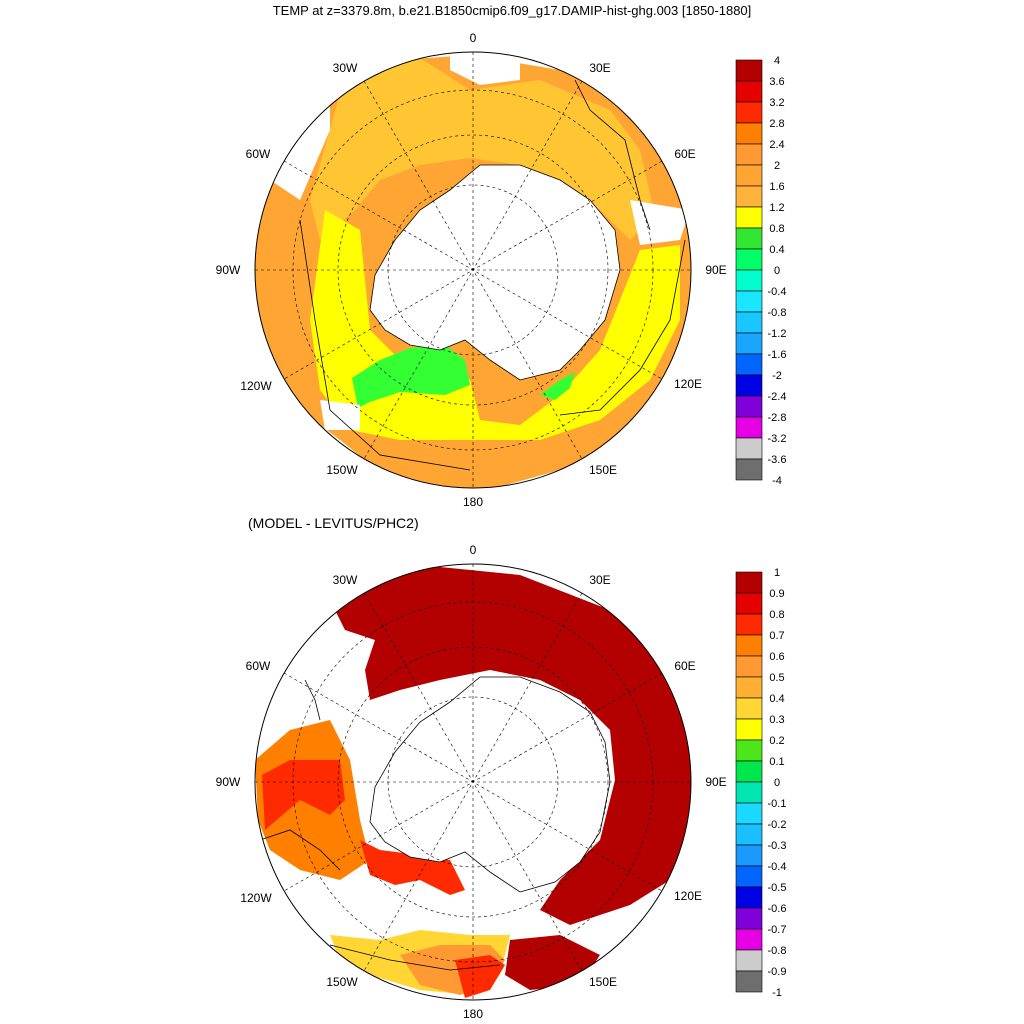 The width and height of the screenshot is (1024, 1024). I want to click on bottom-field-bellingshausen, so click(412, 867).